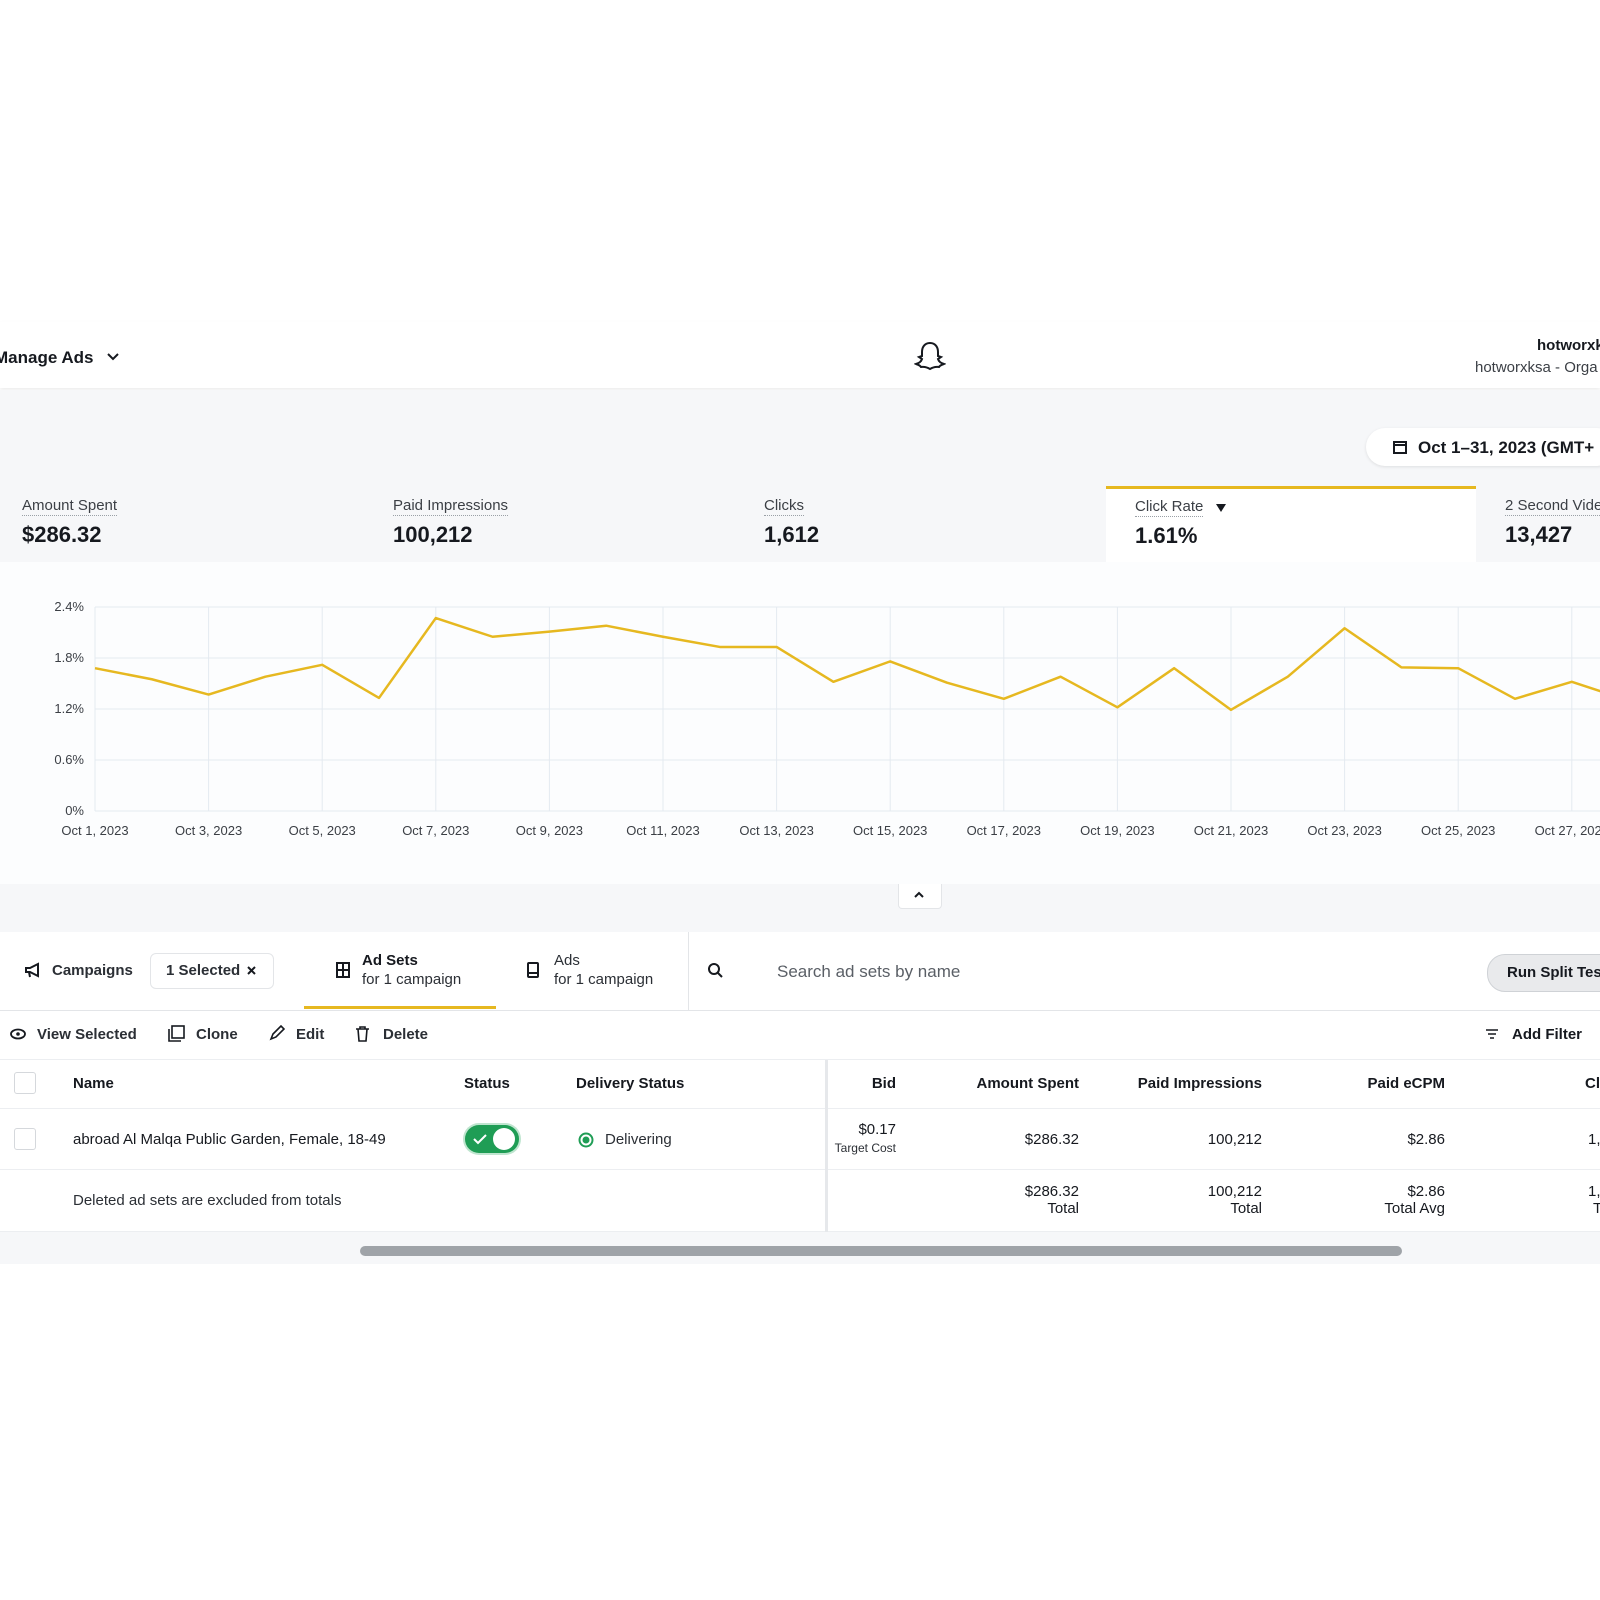 This screenshot has height=1600, width=1600. Describe the element at coordinates (93, 1083) in the screenshot. I see `column-header: Name` at that location.